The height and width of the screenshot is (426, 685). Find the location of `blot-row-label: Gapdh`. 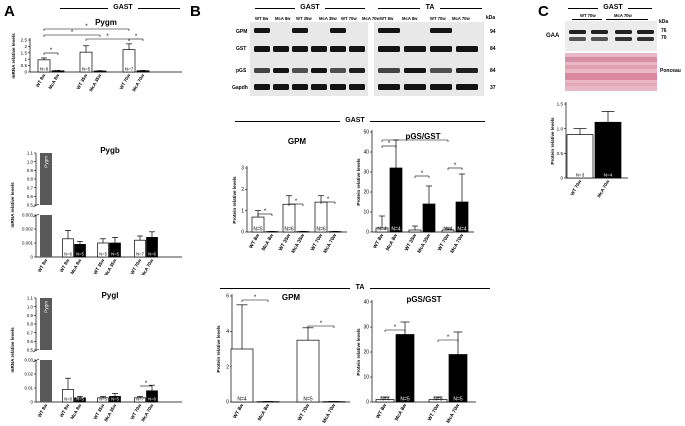

blot-row-label: Gapdh is located at coordinates (240, 88).